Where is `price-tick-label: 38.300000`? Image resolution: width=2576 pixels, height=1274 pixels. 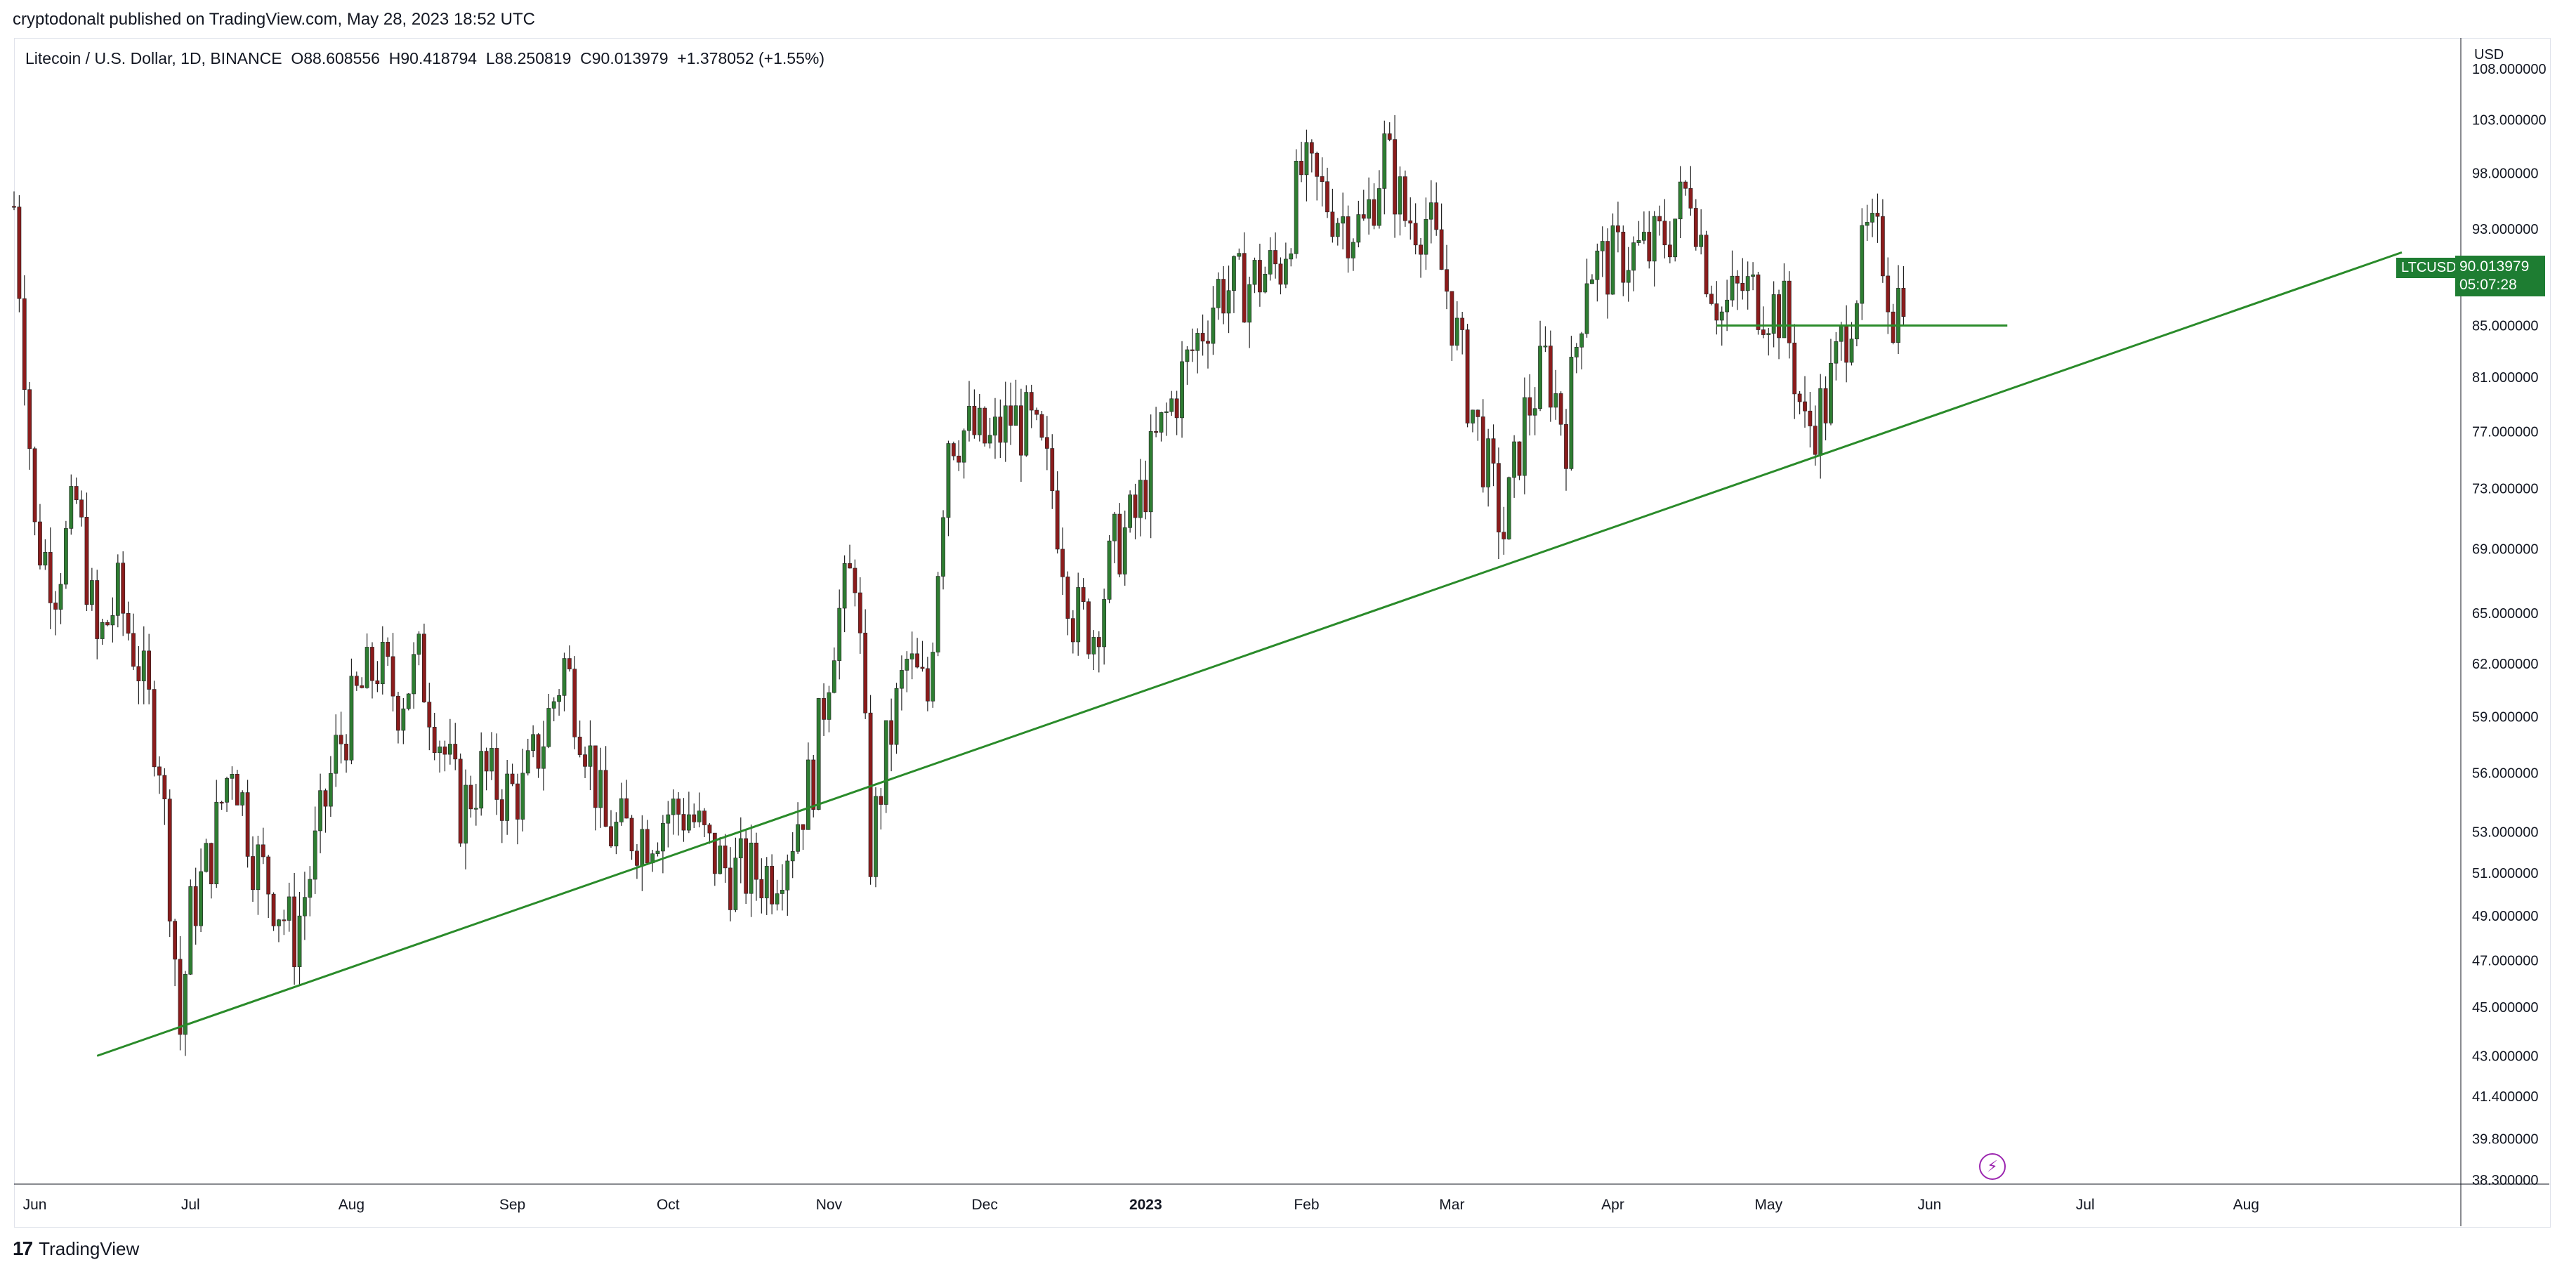
price-tick-label: 38.300000 is located at coordinates (2505, 1180).